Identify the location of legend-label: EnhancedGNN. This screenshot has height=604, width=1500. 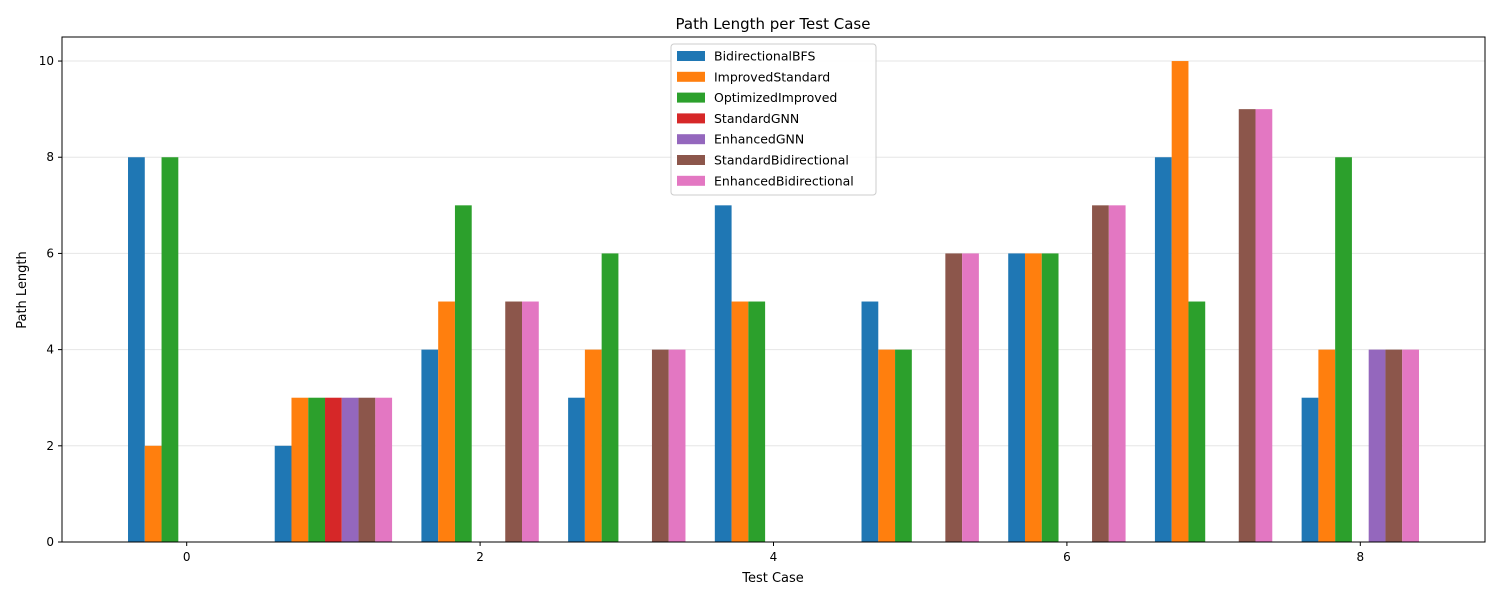
(759, 139).